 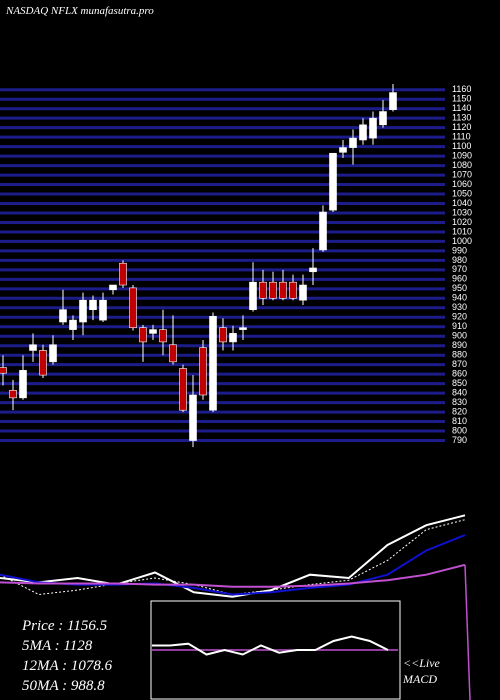 I want to click on ma-drop-line, so click(x=467, y=632).